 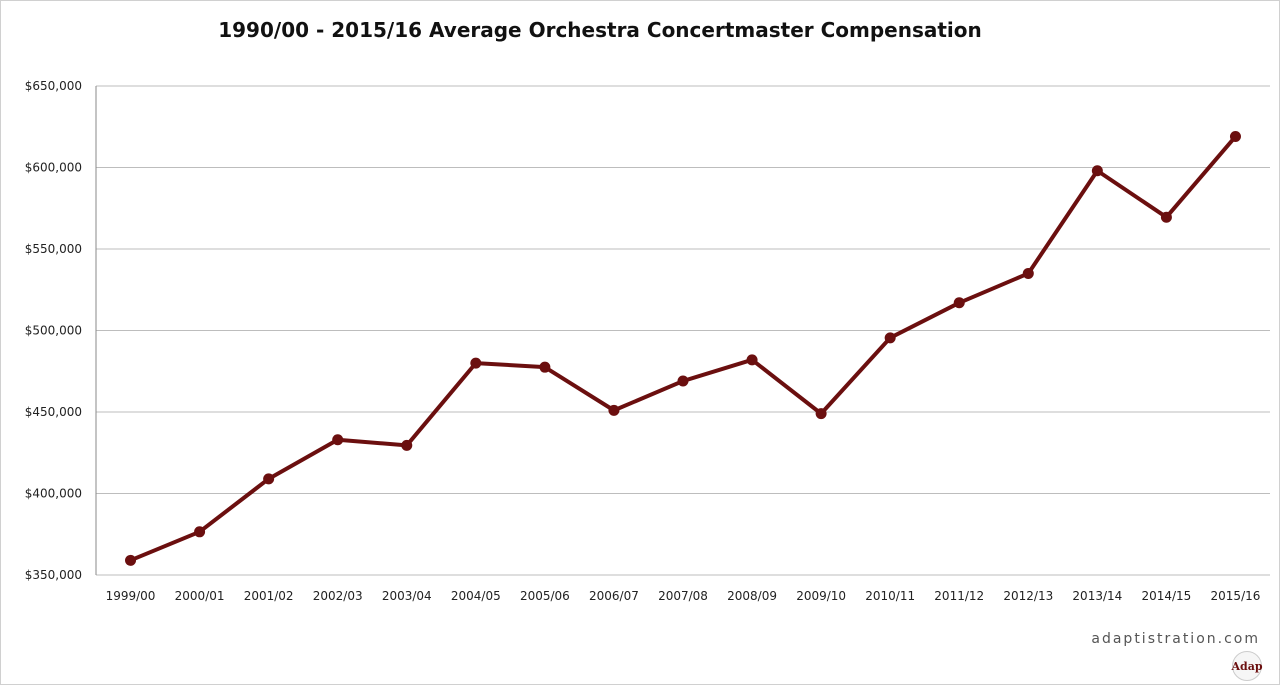 I want to click on x-tick-label: 2000/01, so click(x=200, y=596).